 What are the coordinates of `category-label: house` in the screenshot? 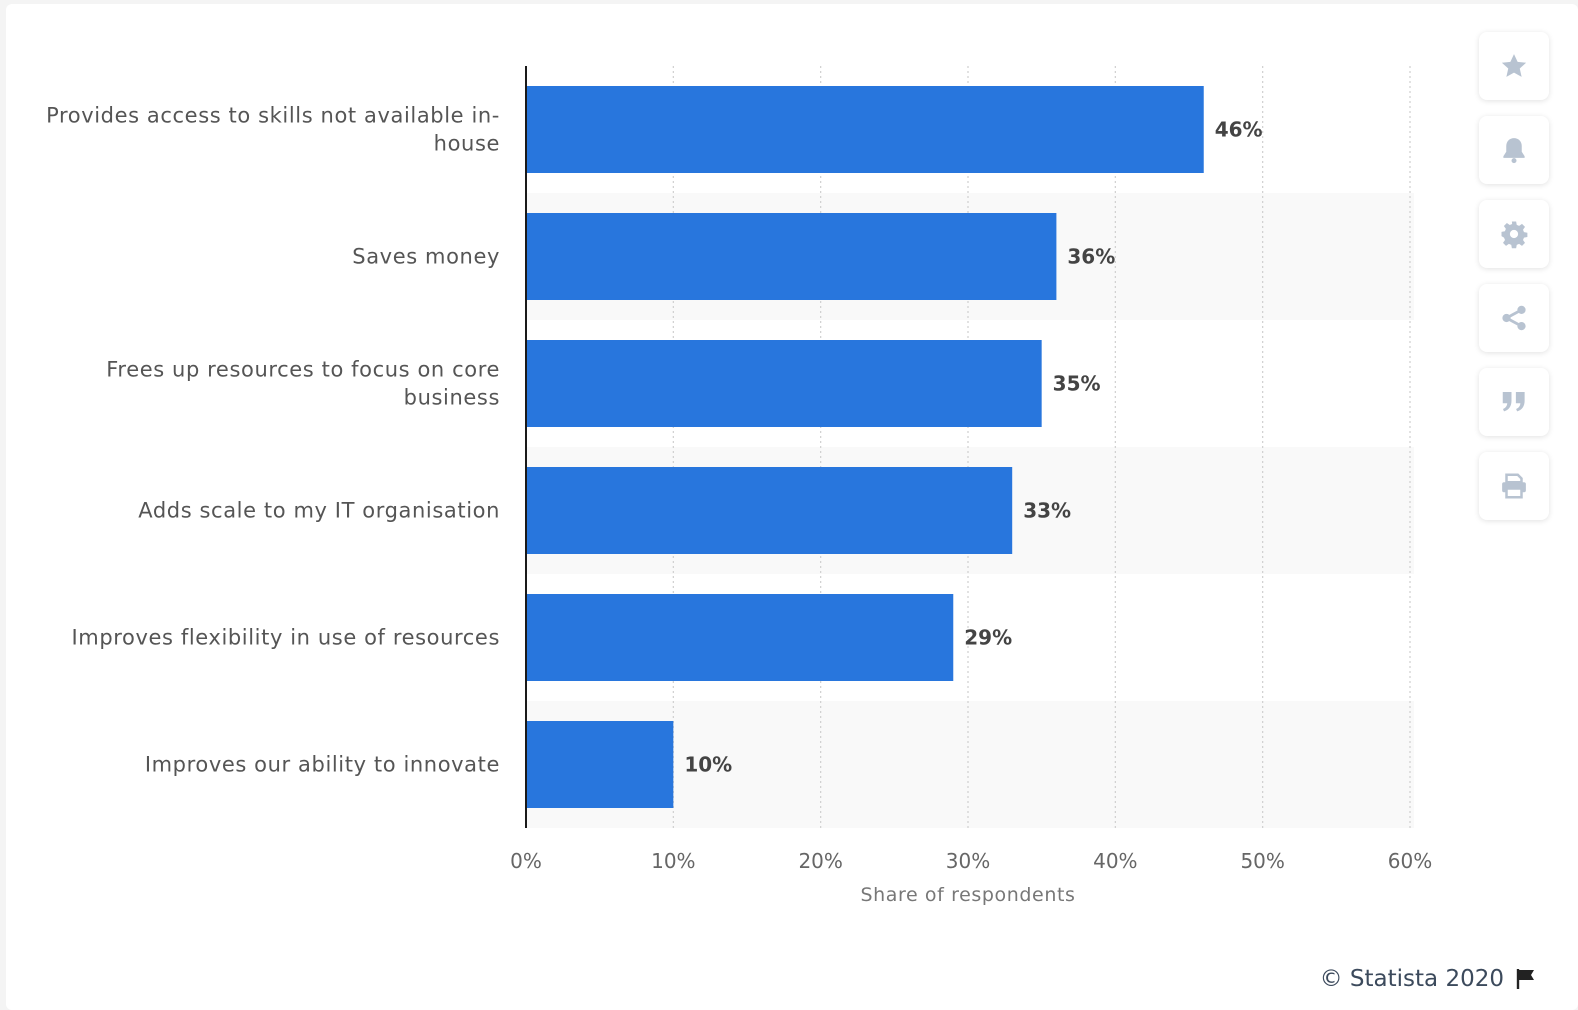 It's located at (467, 144).